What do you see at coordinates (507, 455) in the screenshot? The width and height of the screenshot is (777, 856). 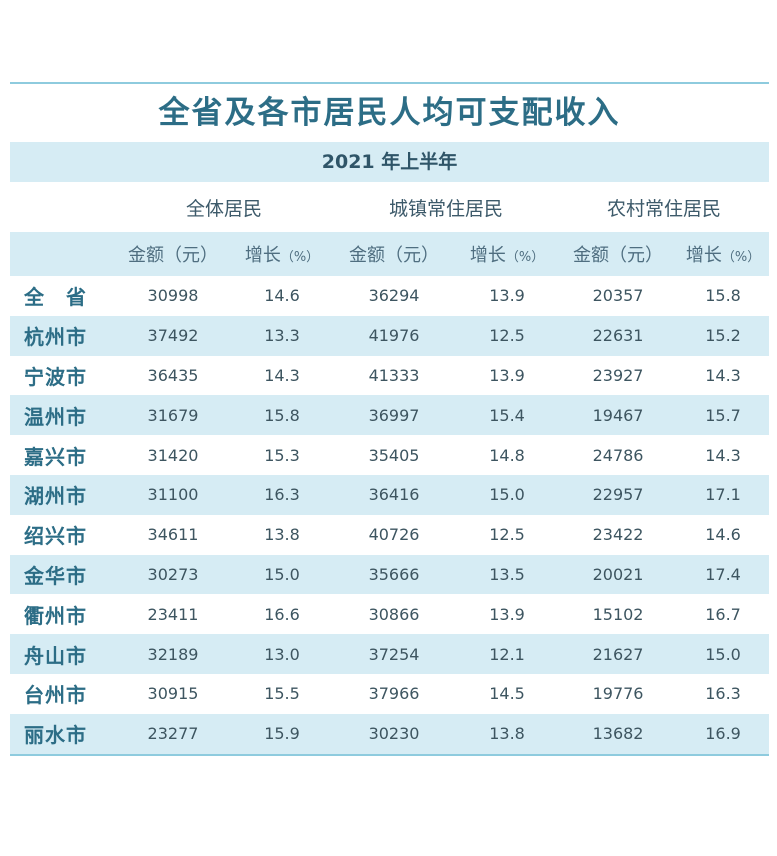 I see `cell-urban-growth: 14.8` at bounding box center [507, 455].